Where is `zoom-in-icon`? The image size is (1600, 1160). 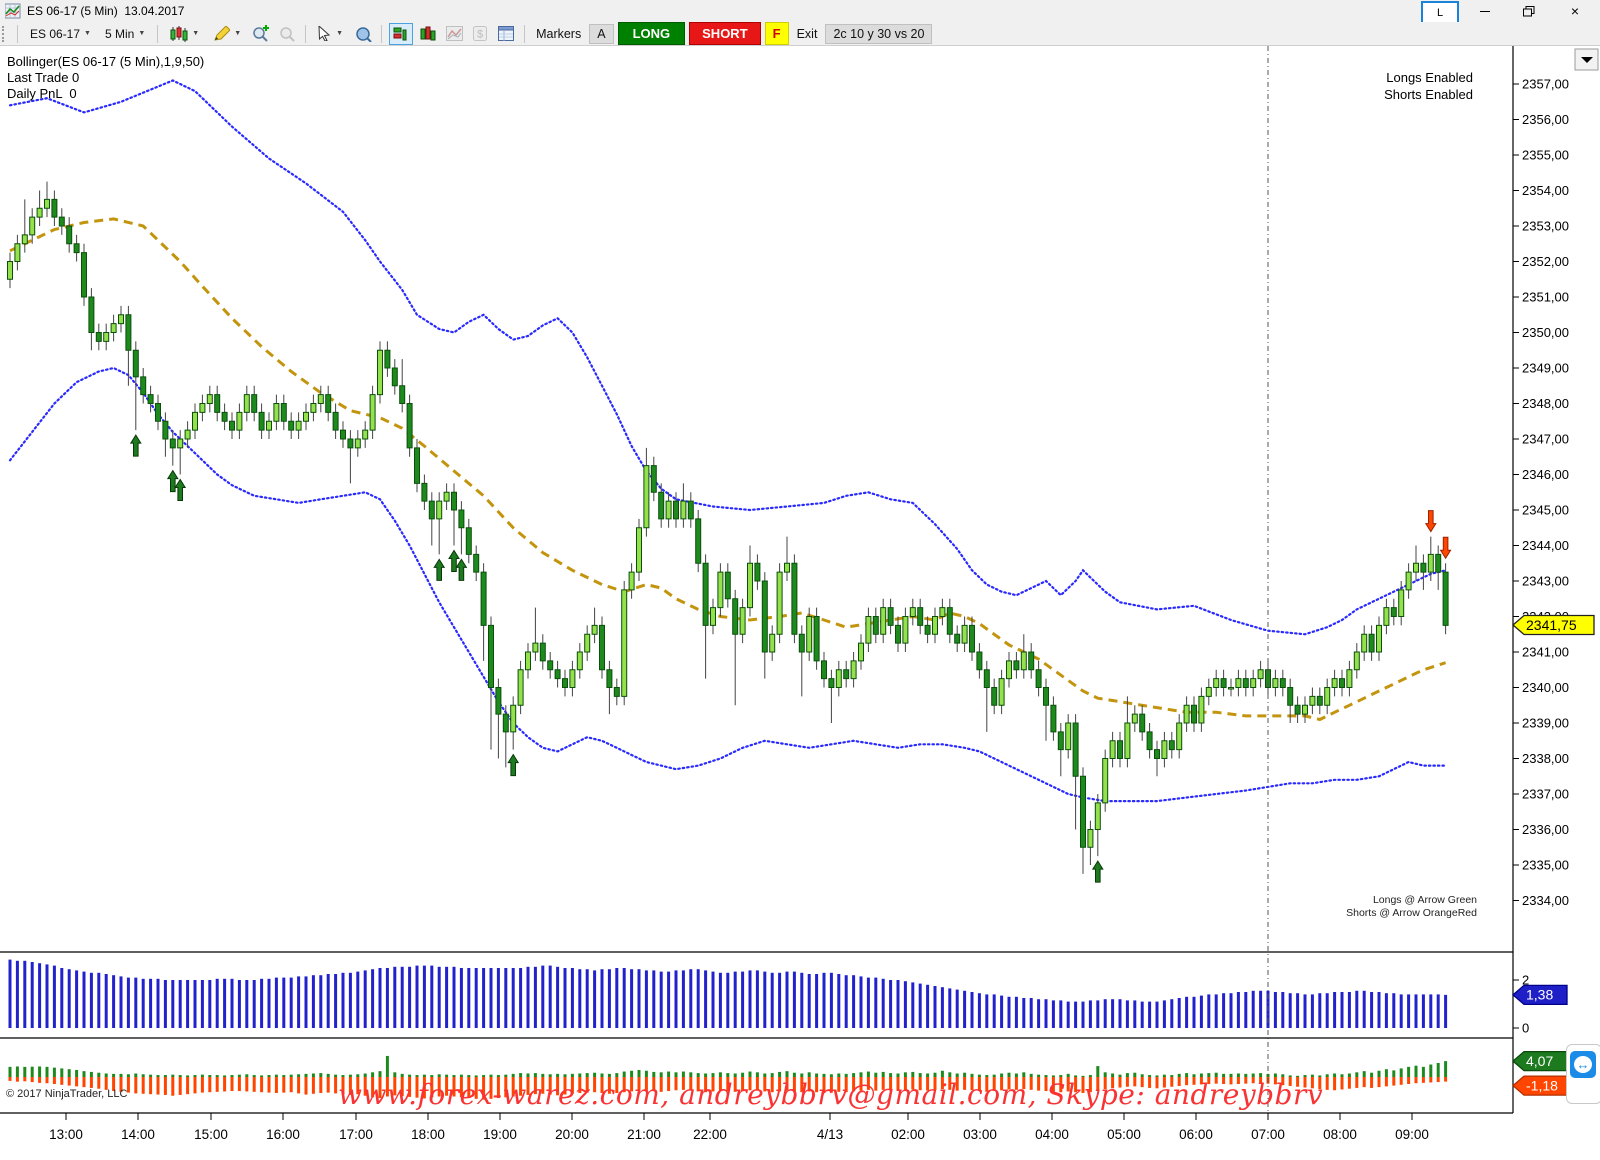
zoom-in-icon is located at coordinates (261, 33).